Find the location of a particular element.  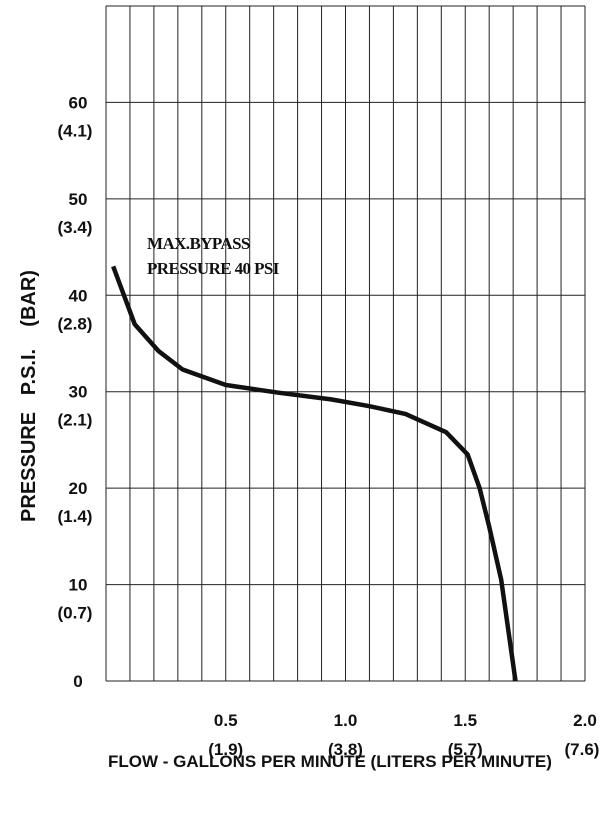

y-tick-label: 20 is located at coordinates (78, 488).